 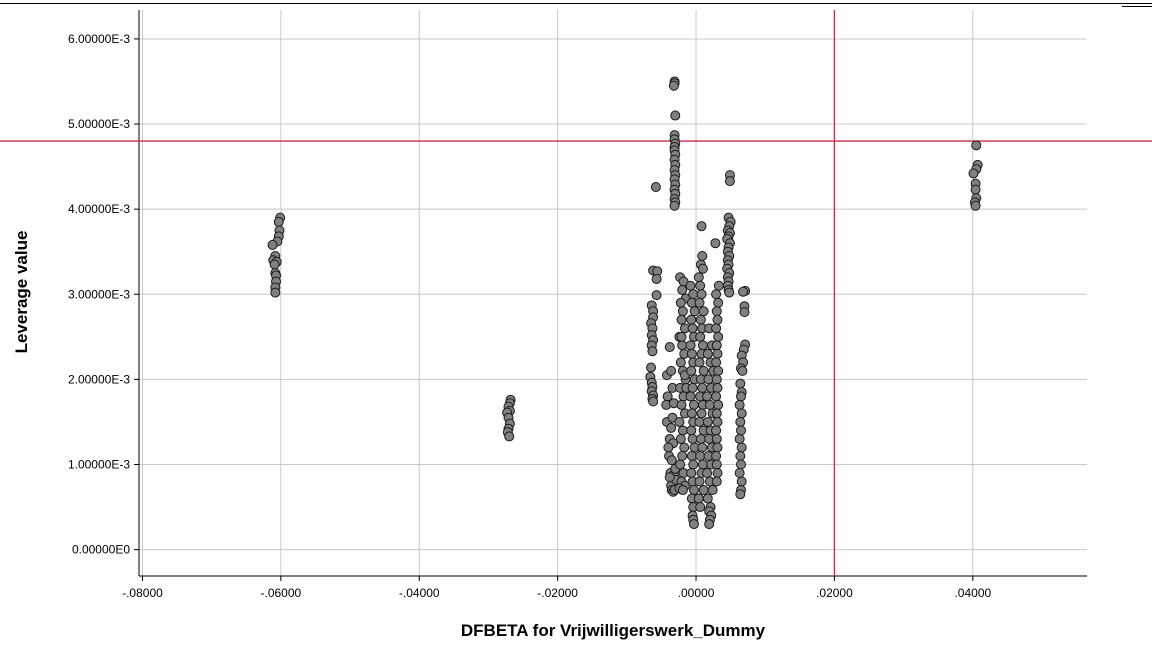 I want to click on y-tick-label: 0.00000E0, so click(x=101, y=550).